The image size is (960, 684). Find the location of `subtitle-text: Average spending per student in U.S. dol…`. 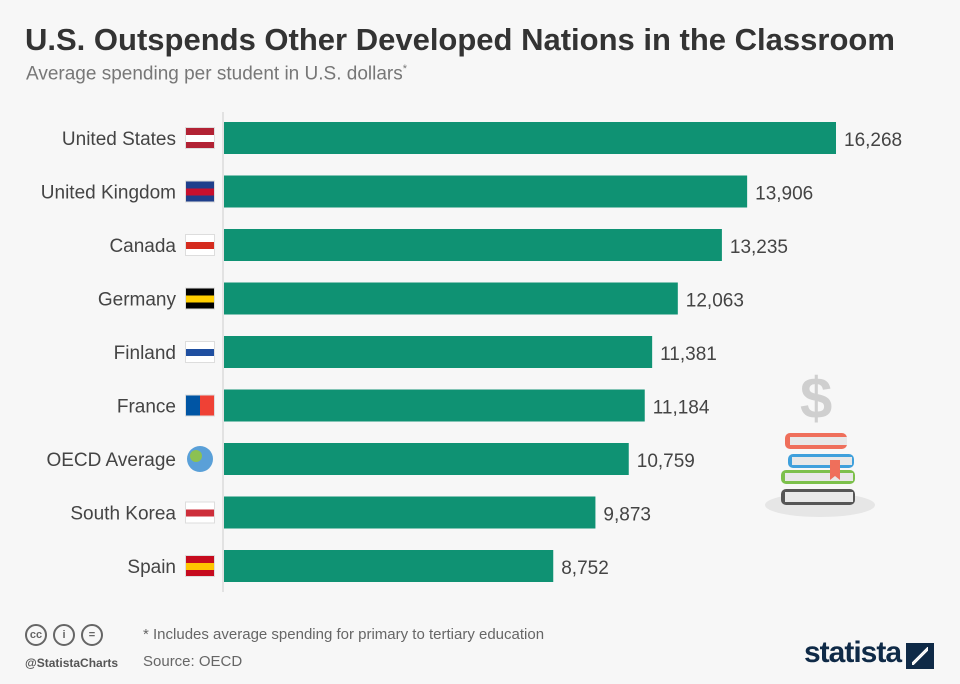

subtitle-text: Average spending per student in U.S. dol… is located at coordinates (214, 74).